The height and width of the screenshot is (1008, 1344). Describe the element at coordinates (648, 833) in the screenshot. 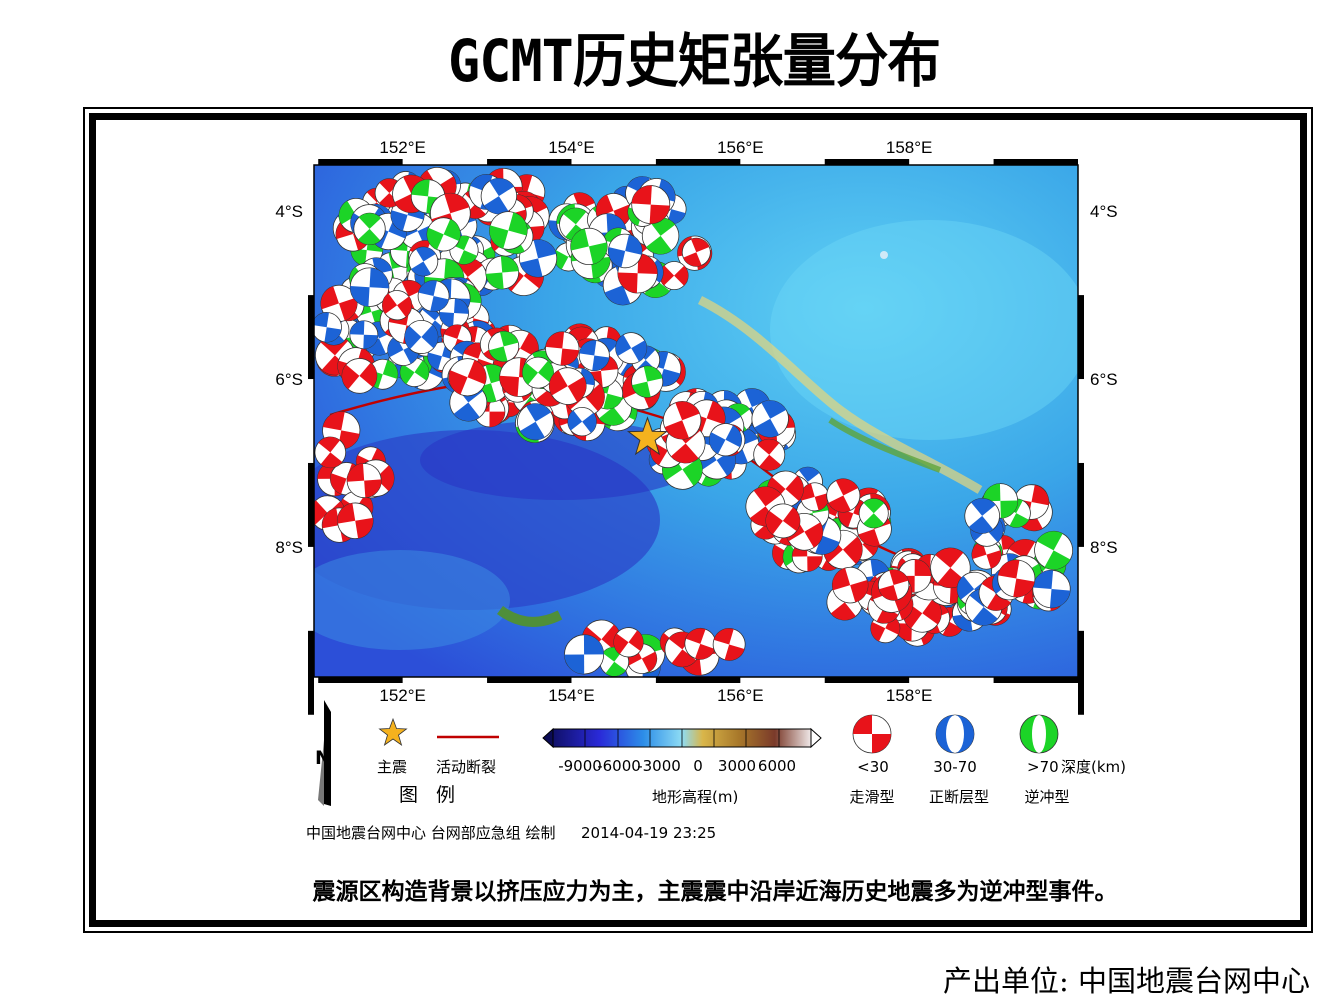

I see `timestamp: 2014-04-19 23:25` at that location.